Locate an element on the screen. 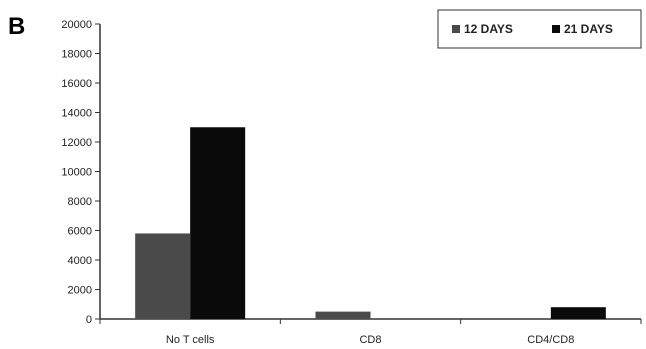  panel-label: B is located at coordinates (16, 26).